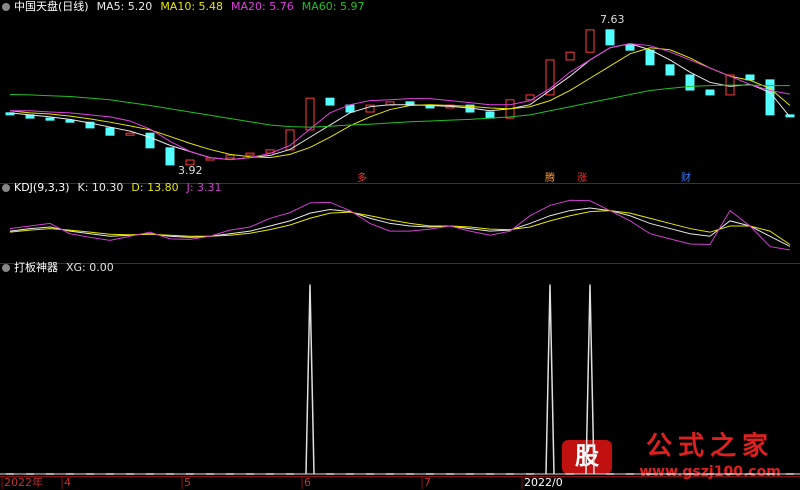  Describe the element at coordinates (543, 482) in the screenshot. I see `x-tick-label: 2022/0` at that location.